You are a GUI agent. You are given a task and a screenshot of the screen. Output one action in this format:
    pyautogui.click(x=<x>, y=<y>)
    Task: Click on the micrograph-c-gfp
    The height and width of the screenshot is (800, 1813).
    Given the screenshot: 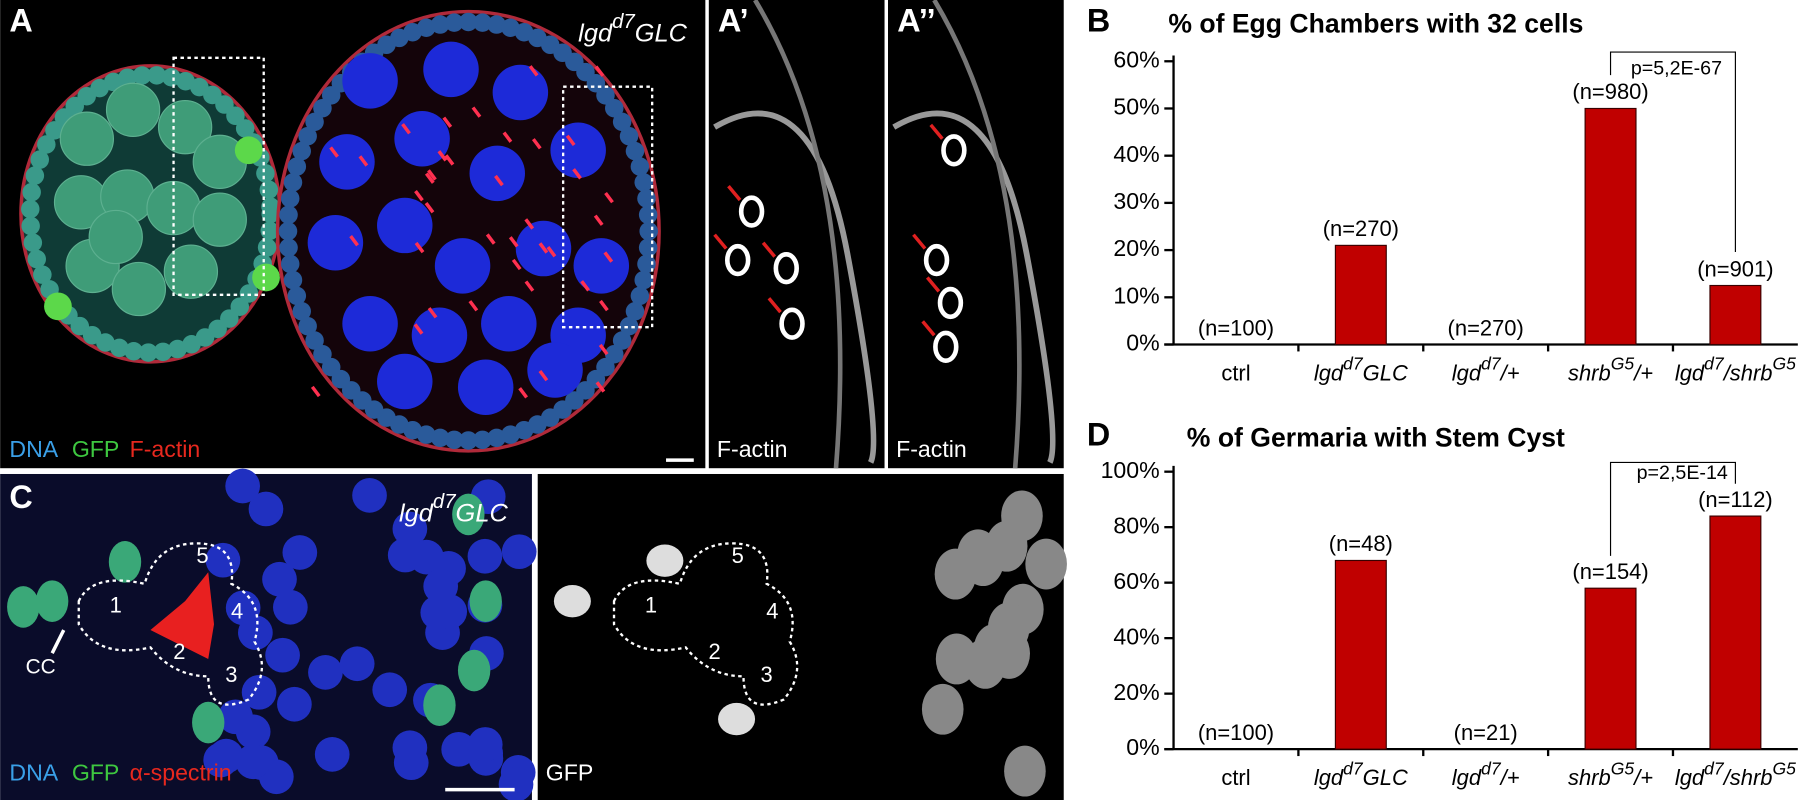 What is the action you would take?
    pyautogui.click(x=800, y=636)
    